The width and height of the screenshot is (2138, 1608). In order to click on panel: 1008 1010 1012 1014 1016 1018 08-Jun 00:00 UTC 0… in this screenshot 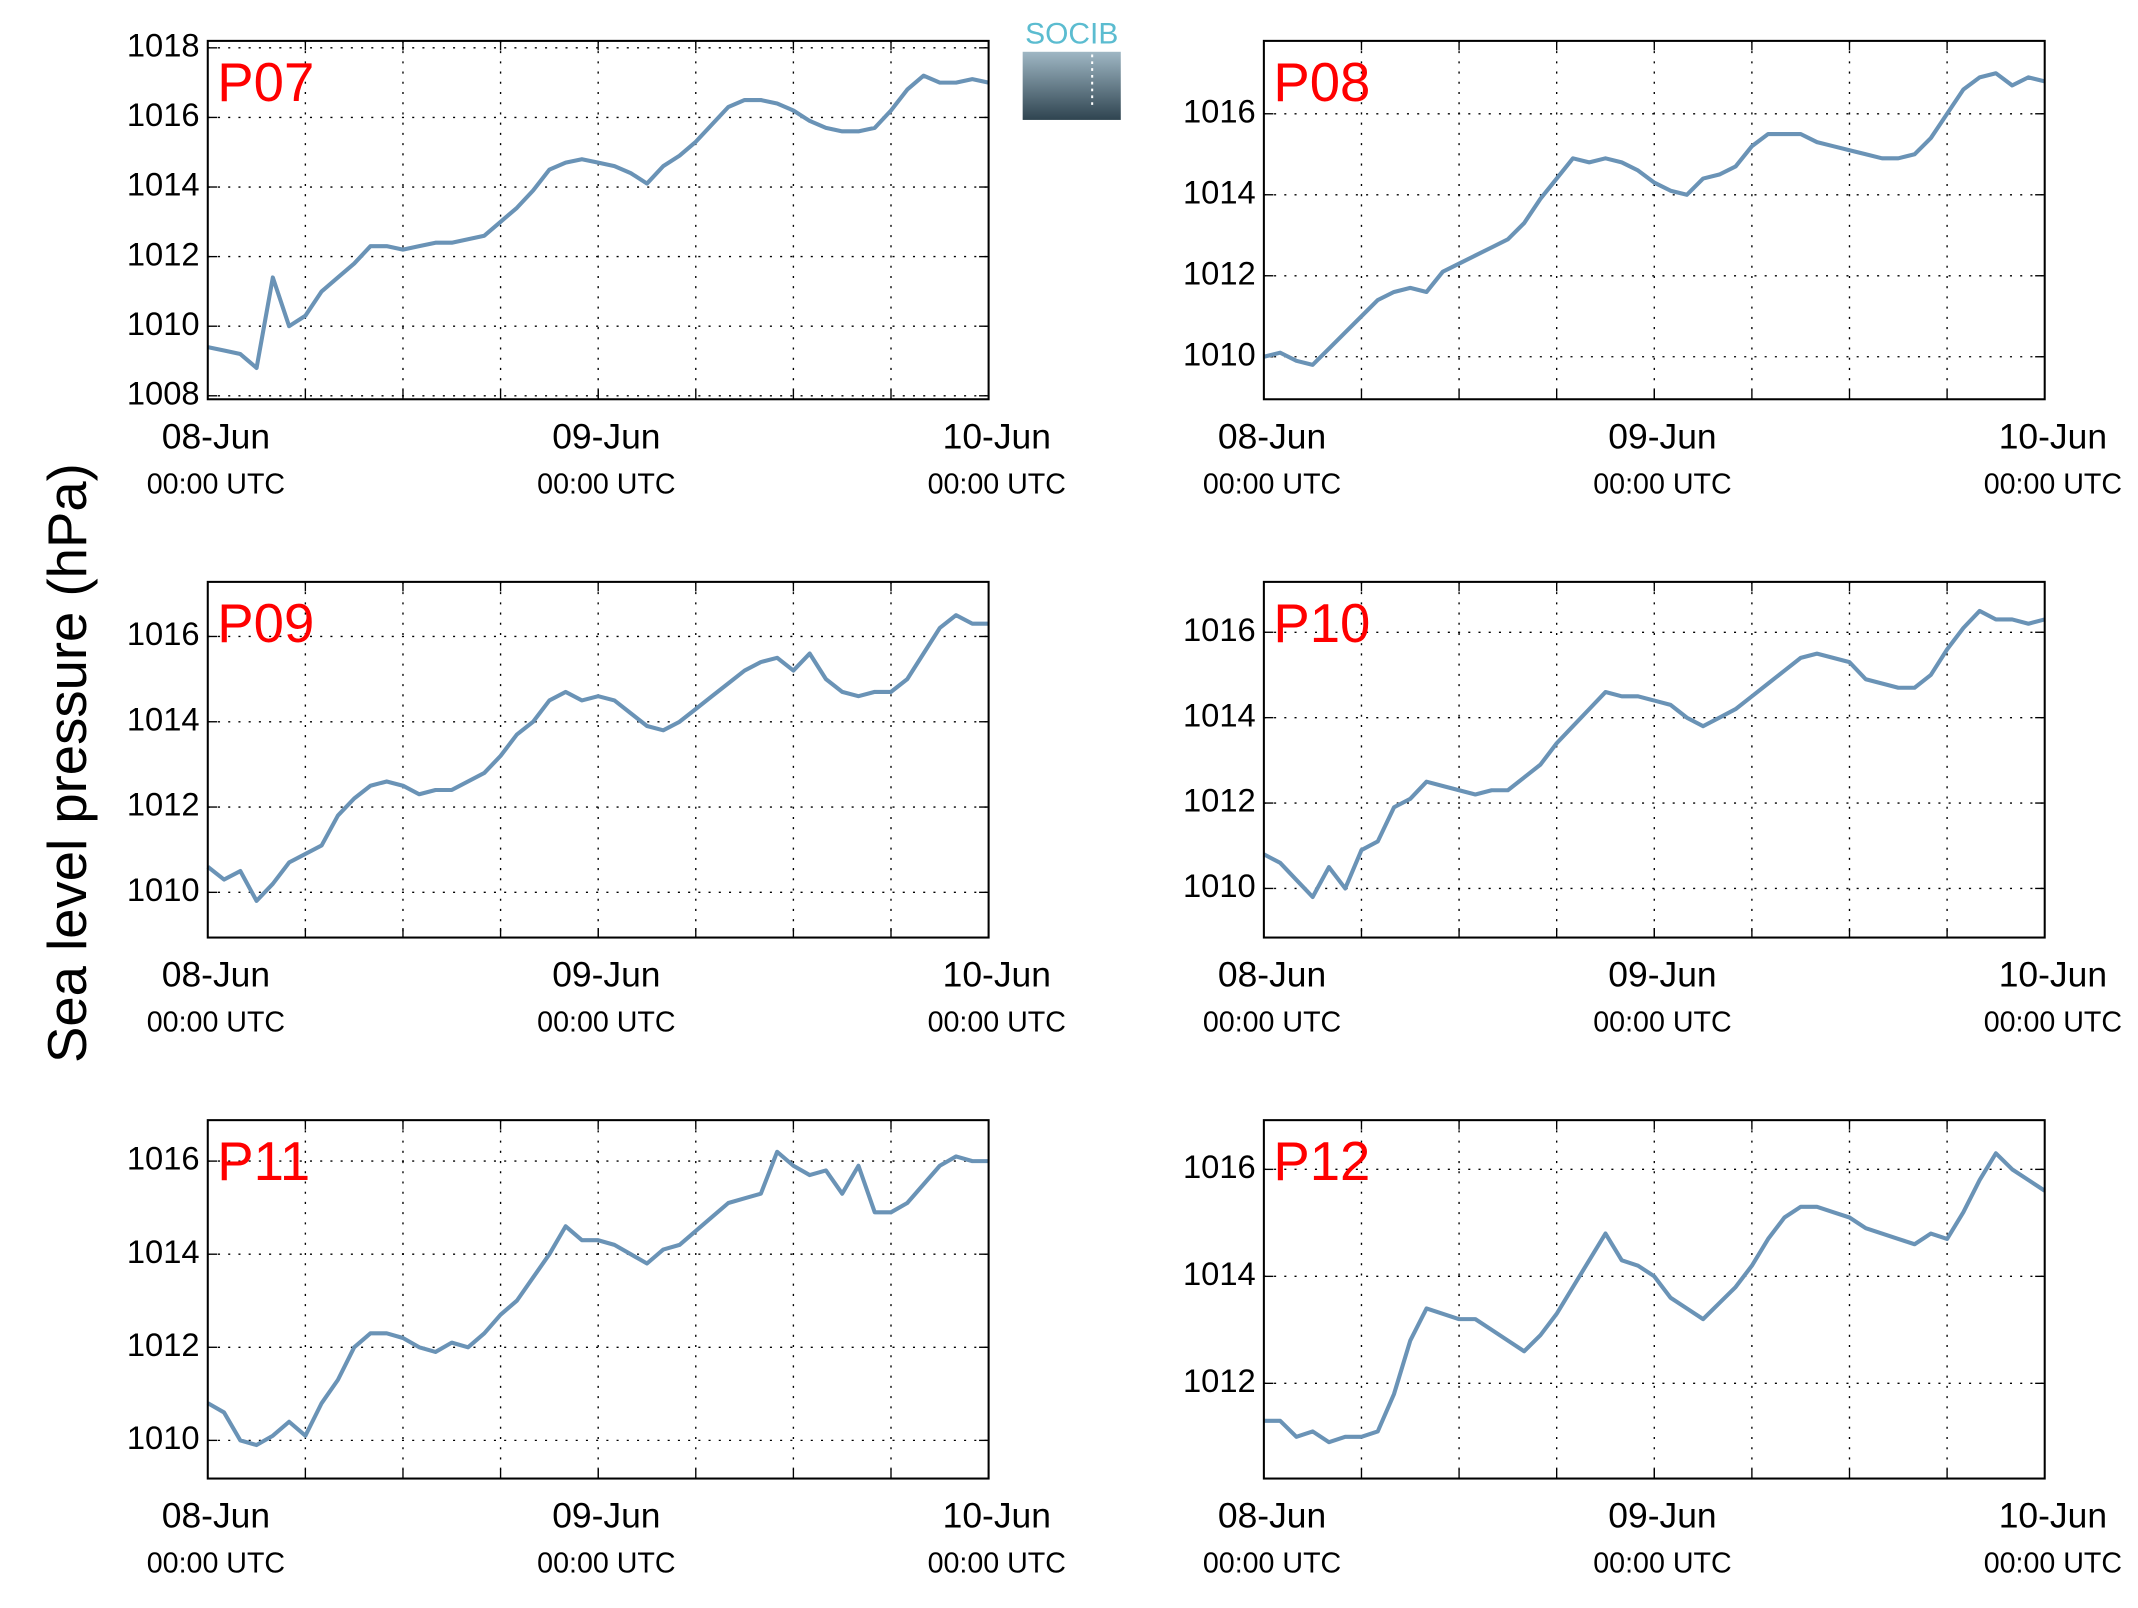, I will do `click(596, 263)`.